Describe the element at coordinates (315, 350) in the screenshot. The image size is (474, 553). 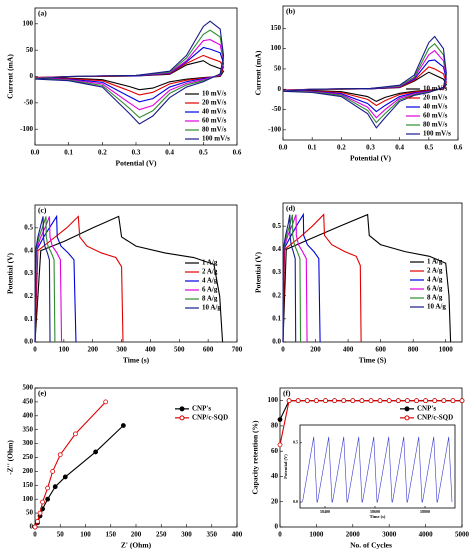
I see `x-tick-label: 200` at that location.